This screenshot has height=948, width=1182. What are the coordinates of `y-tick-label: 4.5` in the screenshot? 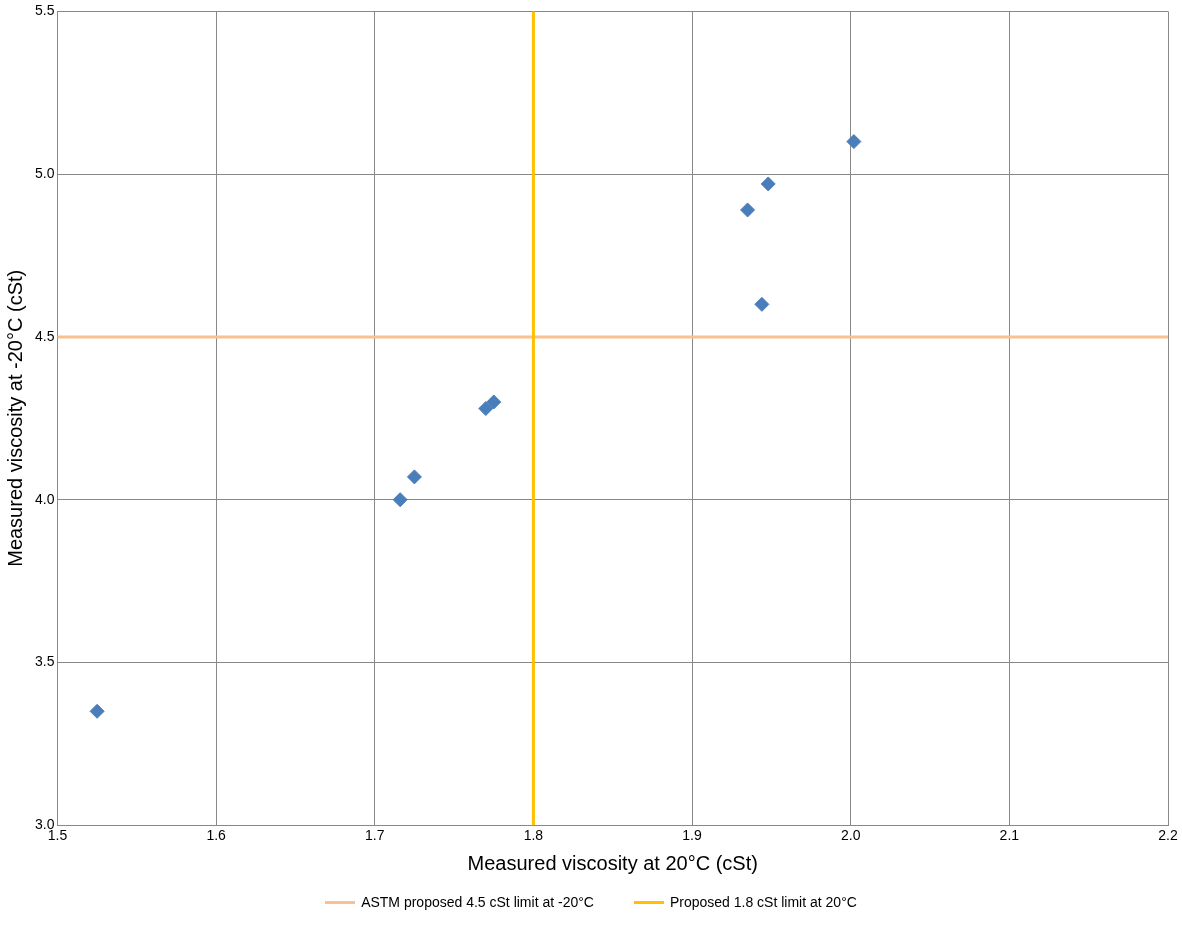 It's located at (44, 335).